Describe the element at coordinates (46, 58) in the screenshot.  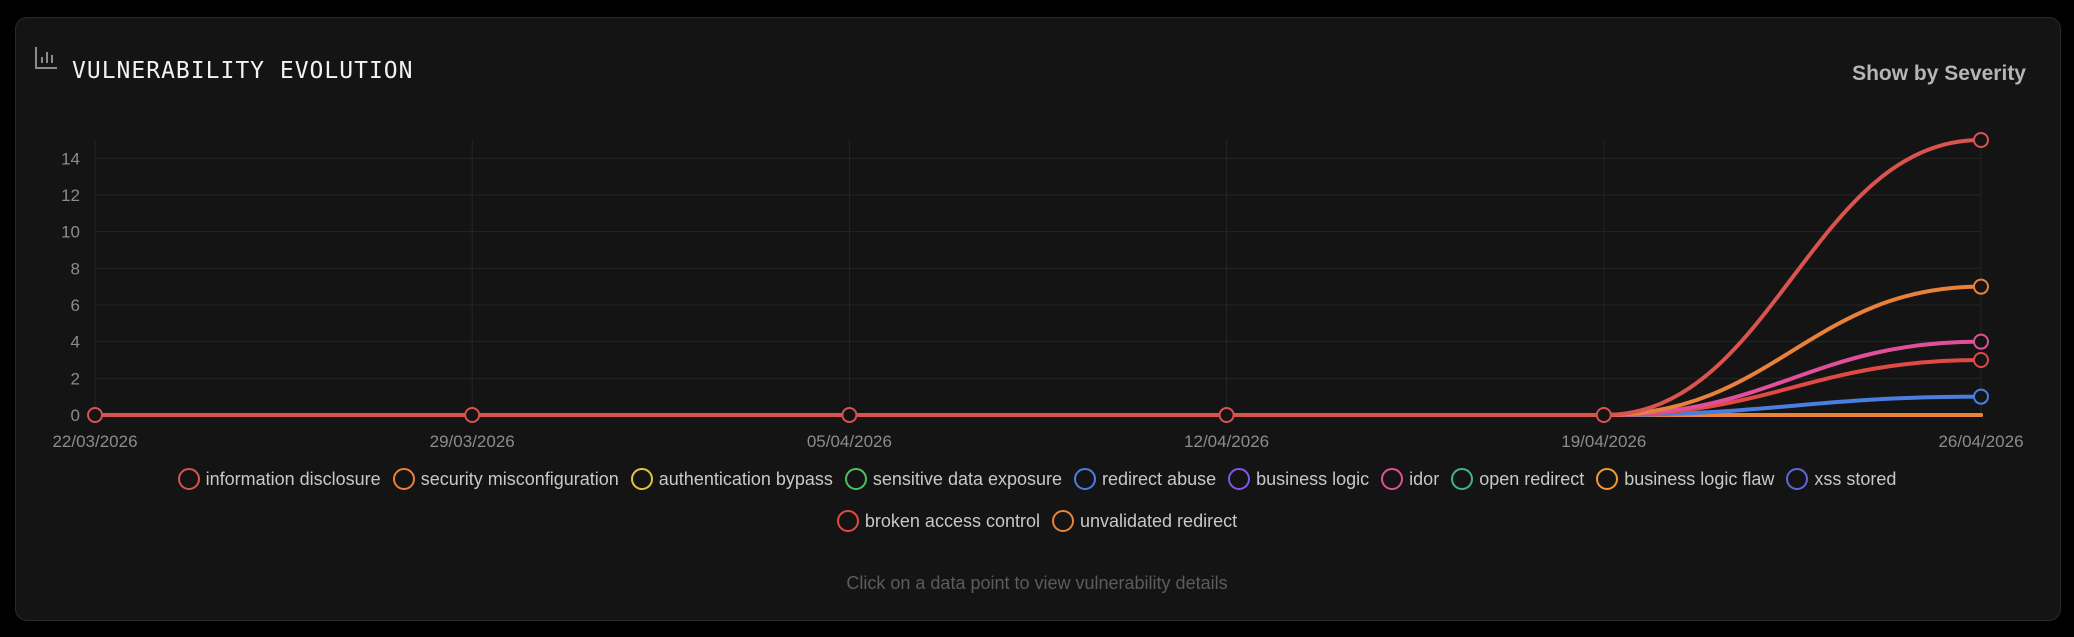
I see `bar-chart-icon` at that location.